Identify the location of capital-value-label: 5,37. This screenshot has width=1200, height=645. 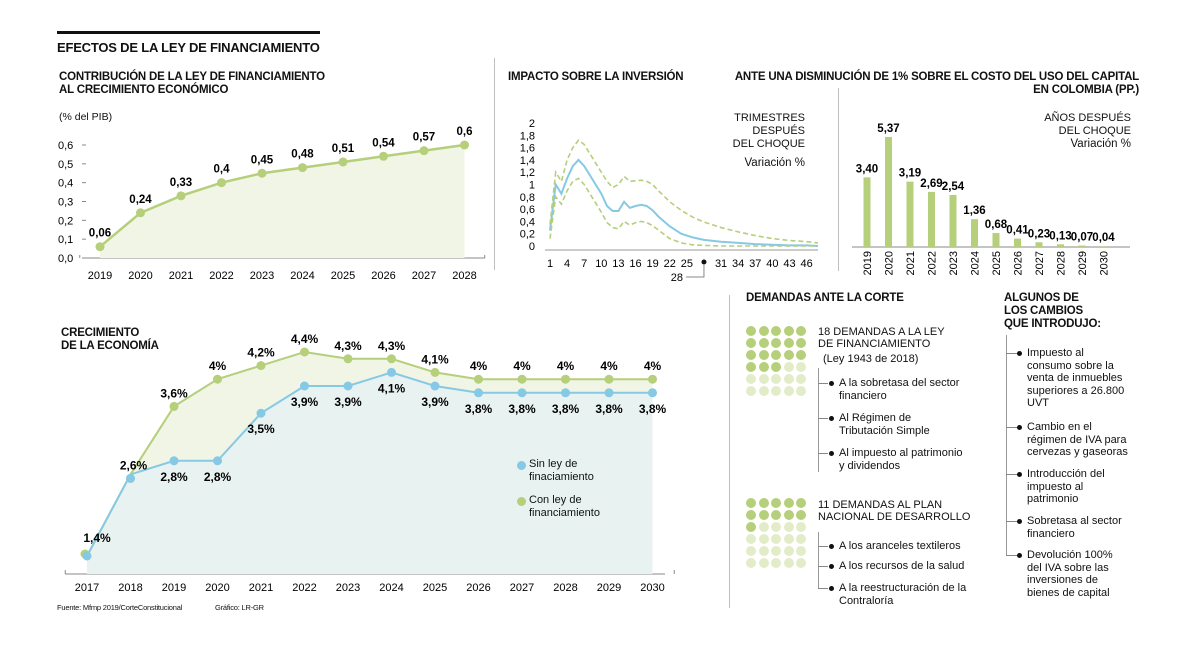
(888, 129).